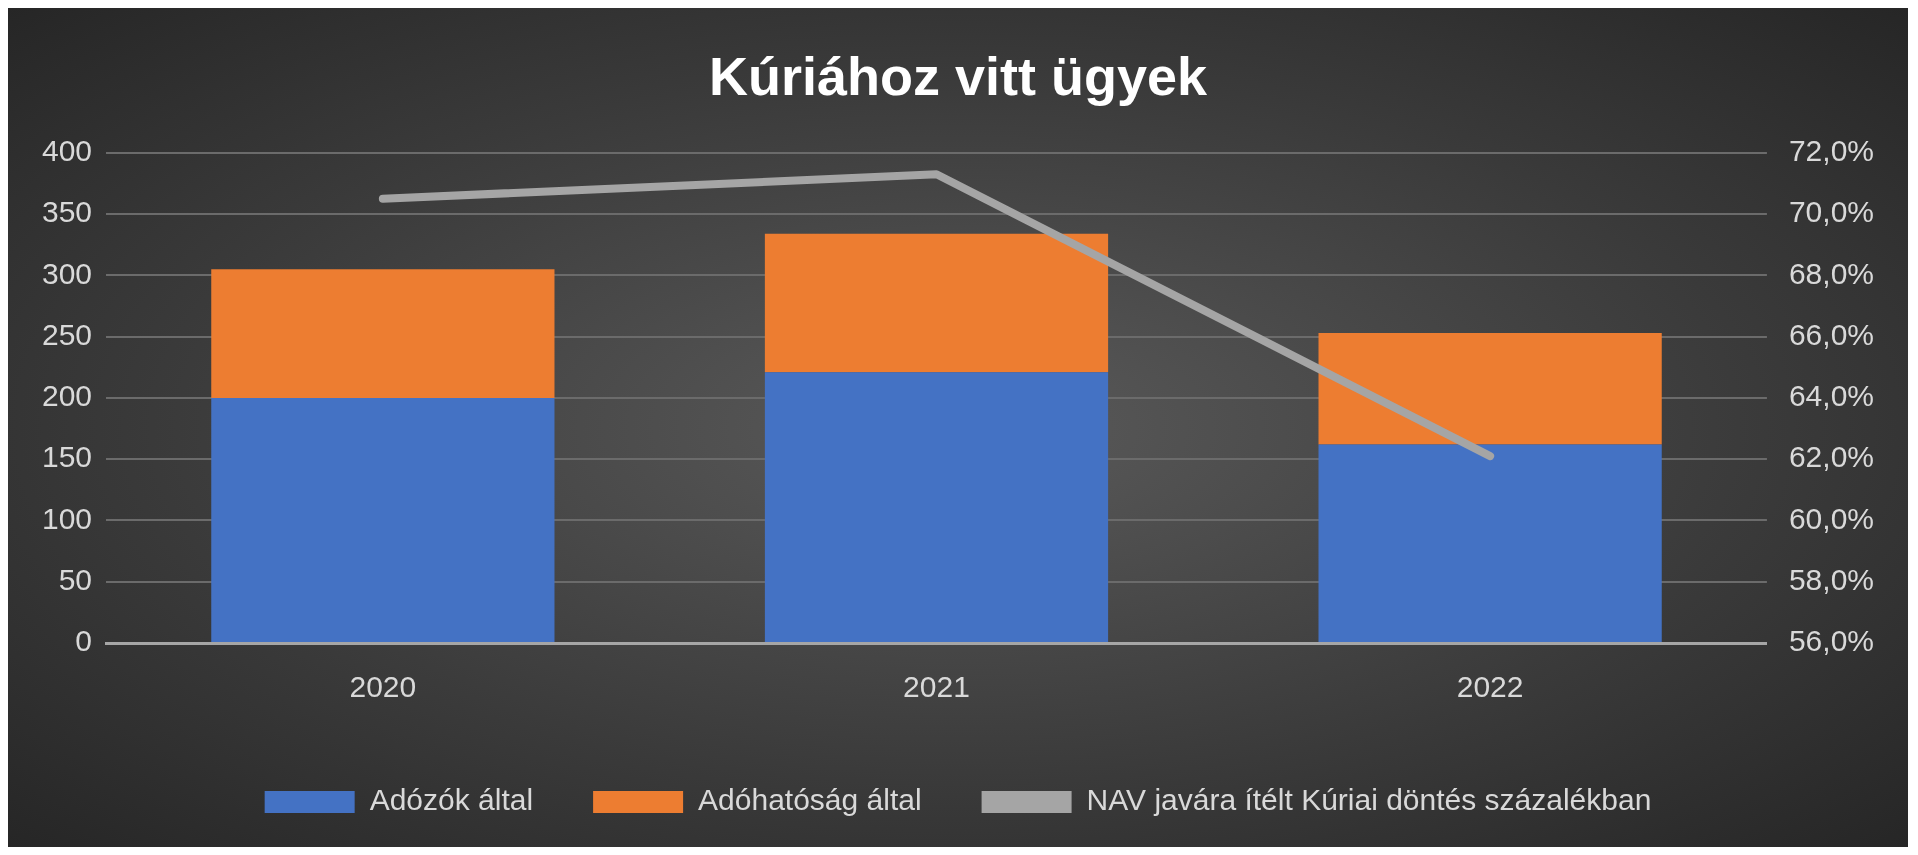  What do you see at coordinates (75, 579) in the screenshot?
I see `y-tick-label: 50` at bounding box center [75, 579].